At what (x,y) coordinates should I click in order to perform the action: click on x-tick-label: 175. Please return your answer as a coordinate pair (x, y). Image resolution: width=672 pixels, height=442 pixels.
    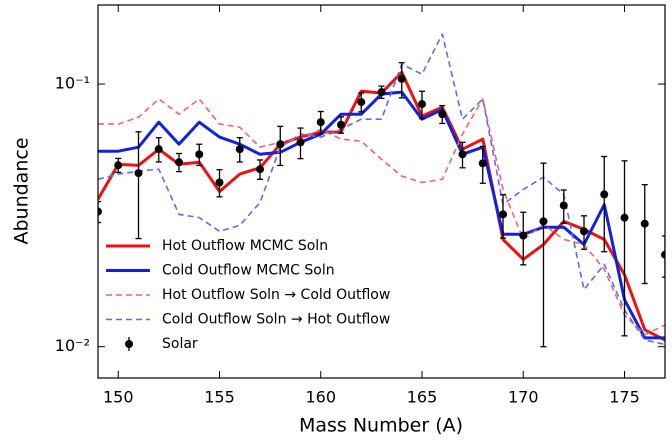
    Looking at the image, I should click on (624, 397).